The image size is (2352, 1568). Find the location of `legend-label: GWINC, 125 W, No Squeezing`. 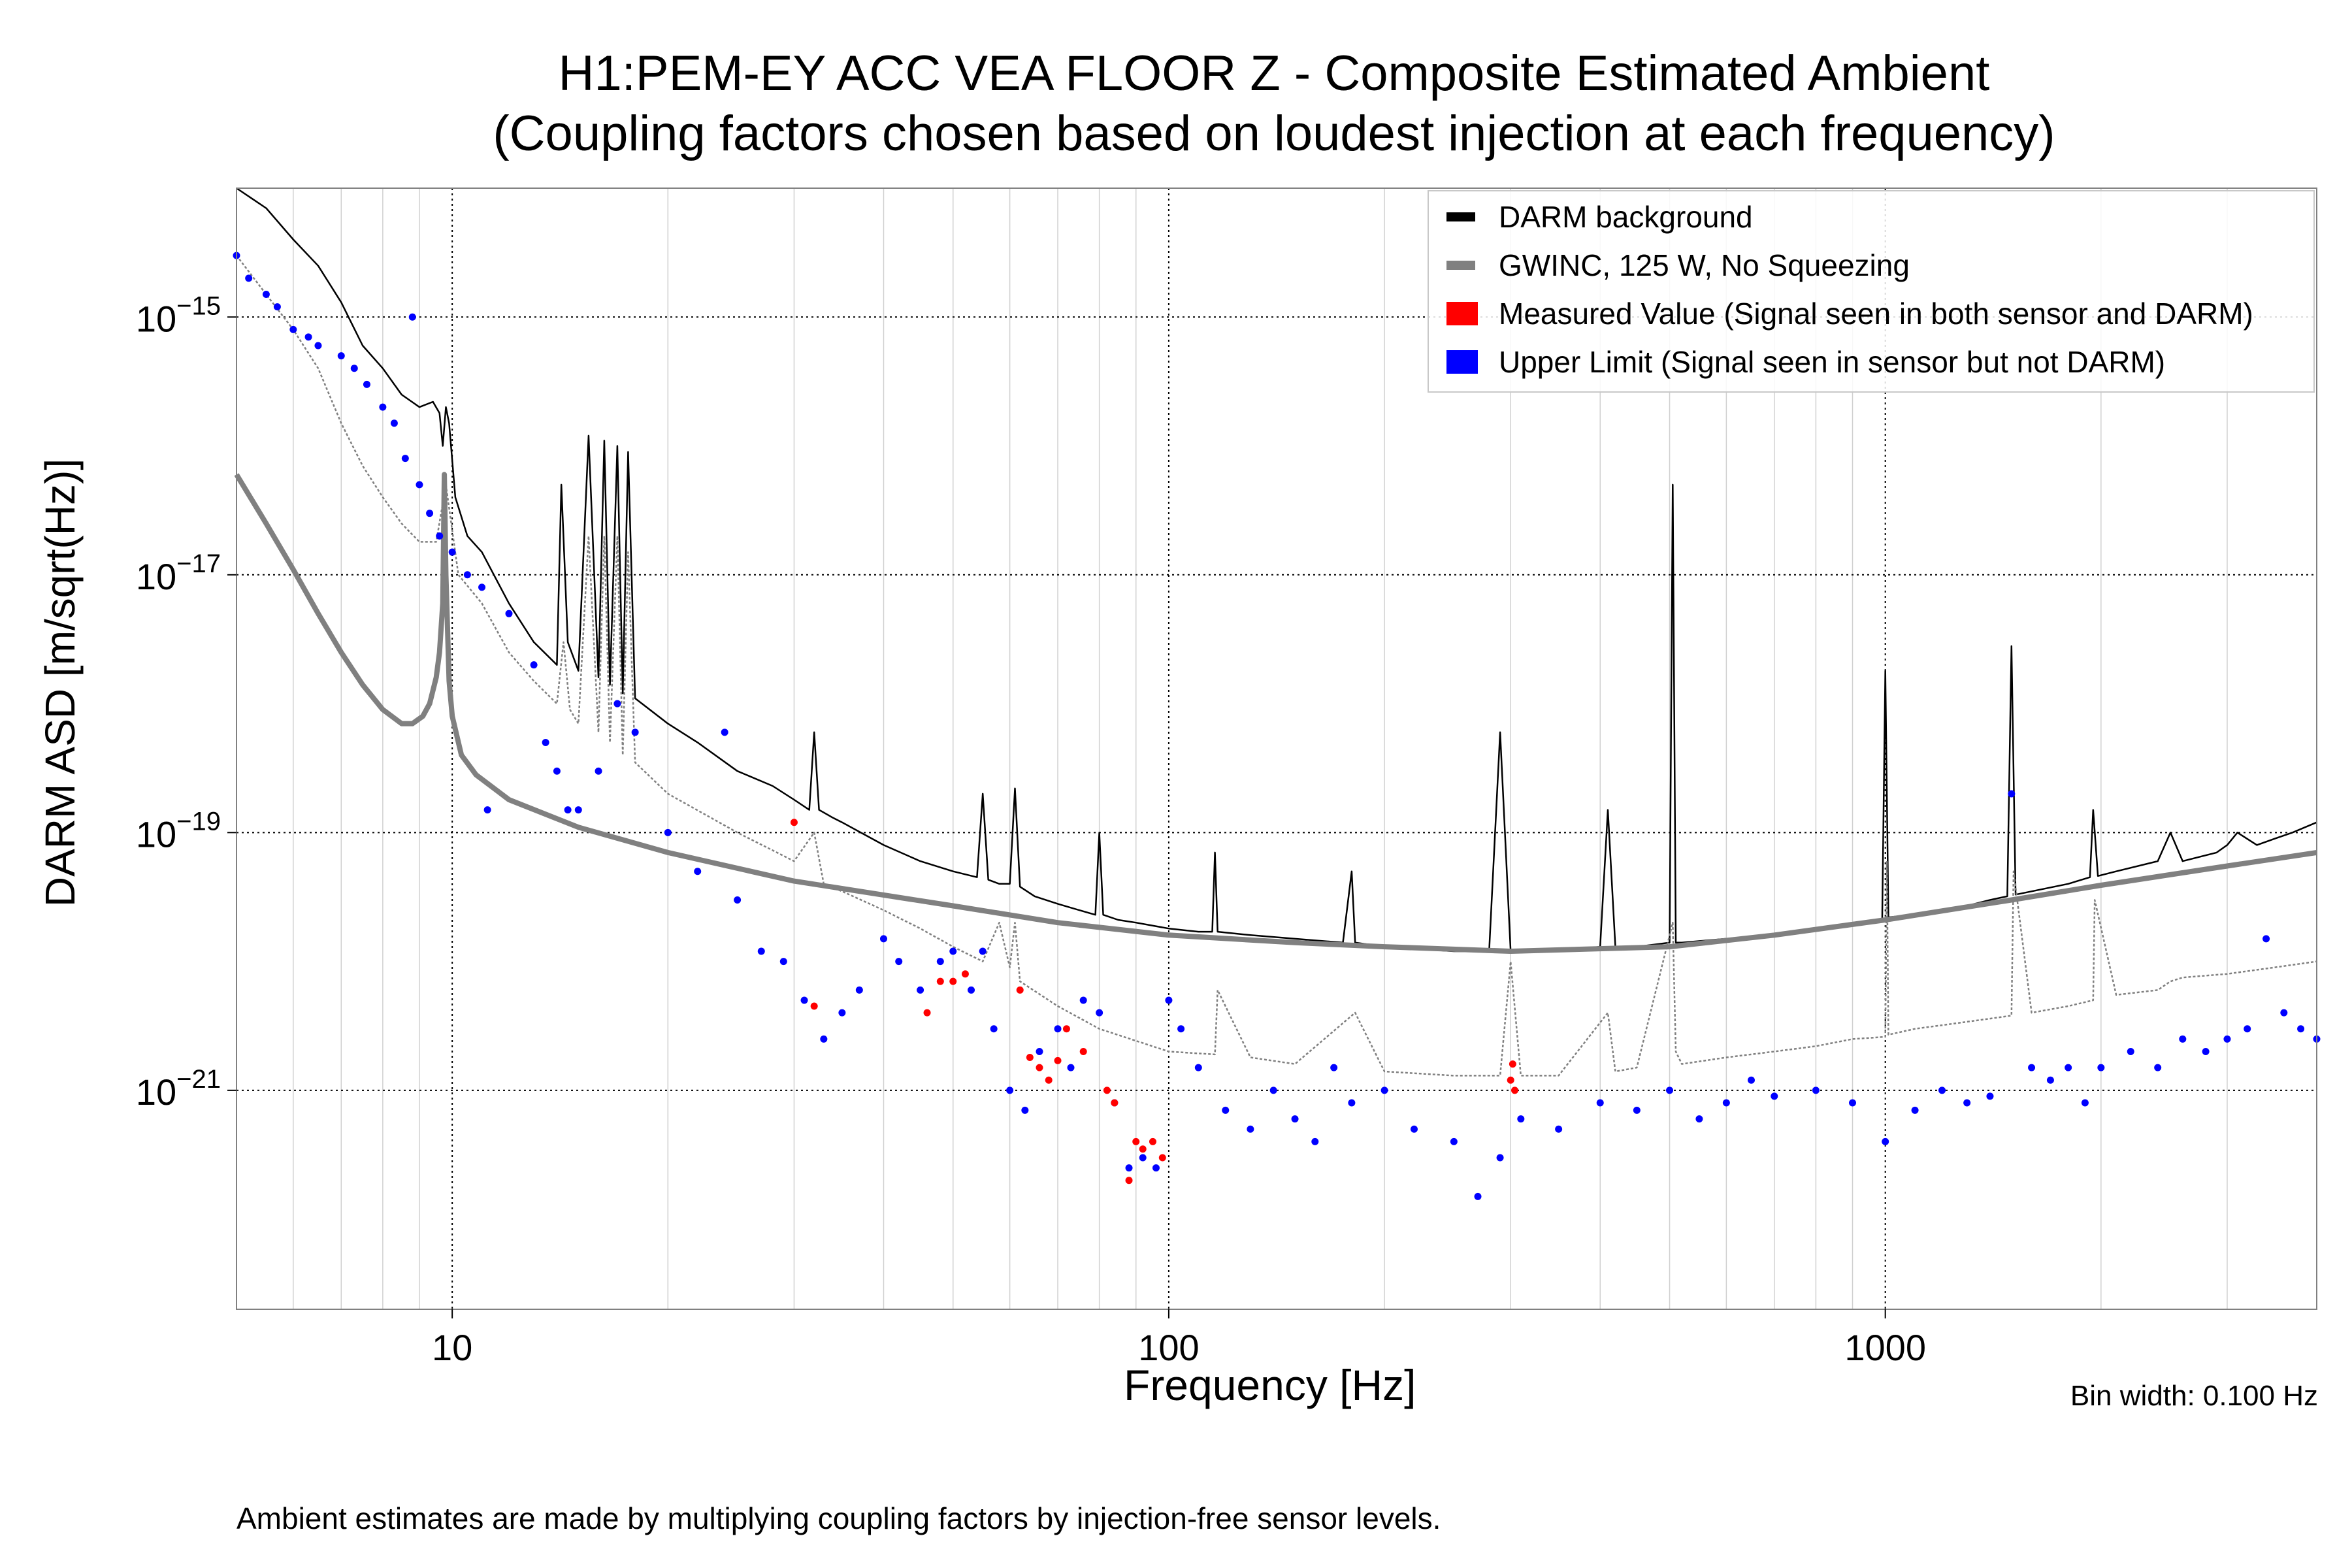

legend-label: GWINC, 125 W, No Squeezing is located at coordinates (1704, 265).